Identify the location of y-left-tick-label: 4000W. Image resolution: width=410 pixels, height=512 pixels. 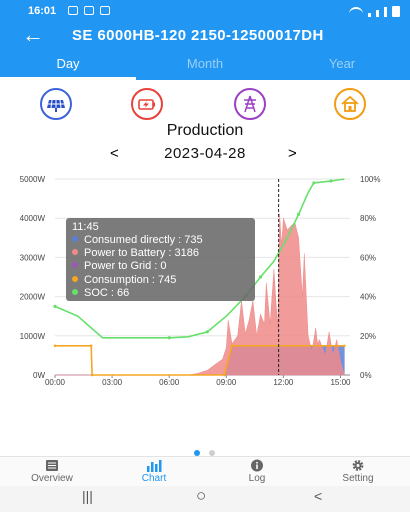
(33, 218).